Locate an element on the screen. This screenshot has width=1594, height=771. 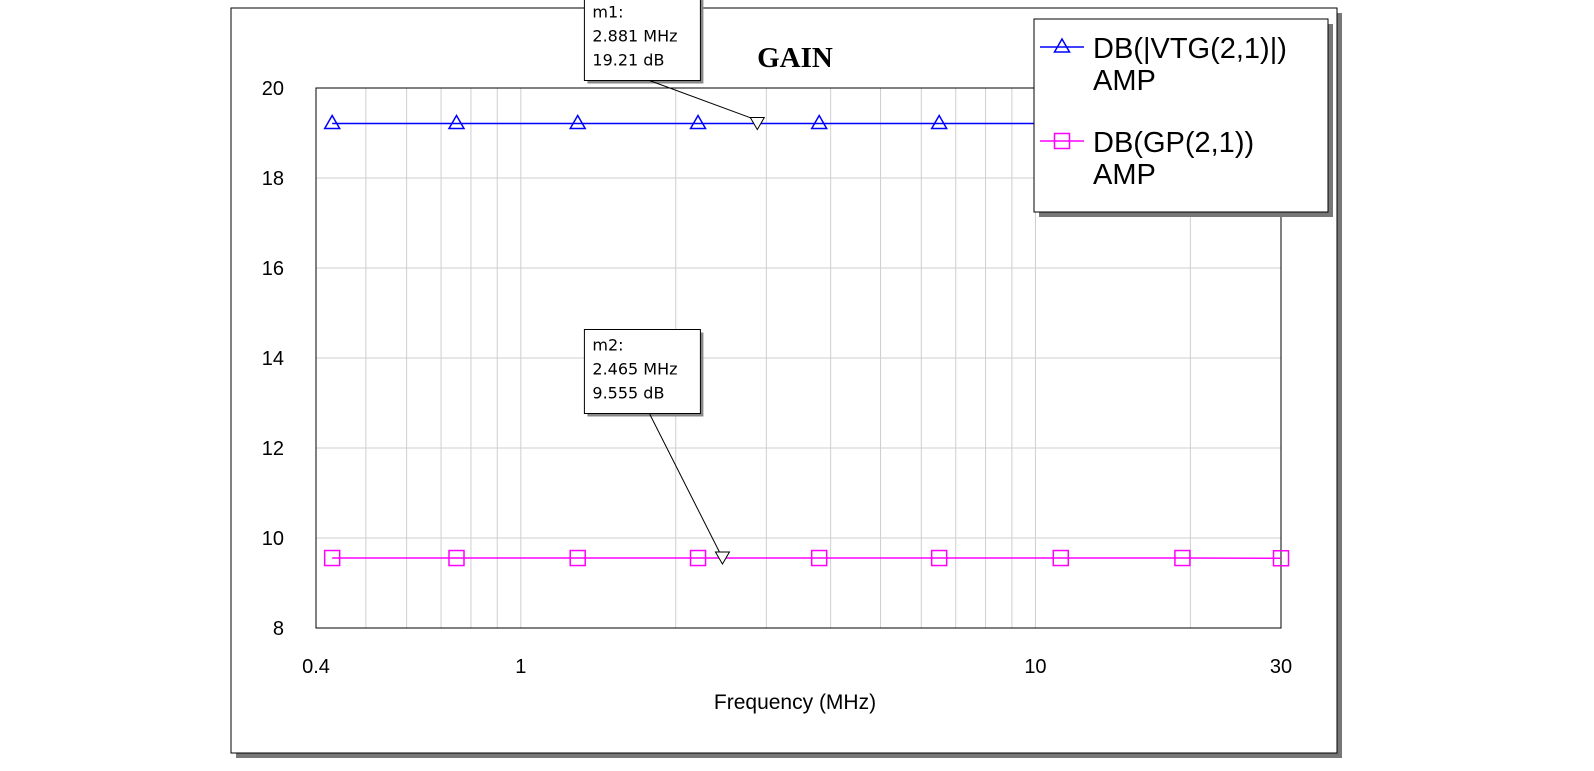
marker-m2-line-1: m2: is located at coordinates (607, 345).